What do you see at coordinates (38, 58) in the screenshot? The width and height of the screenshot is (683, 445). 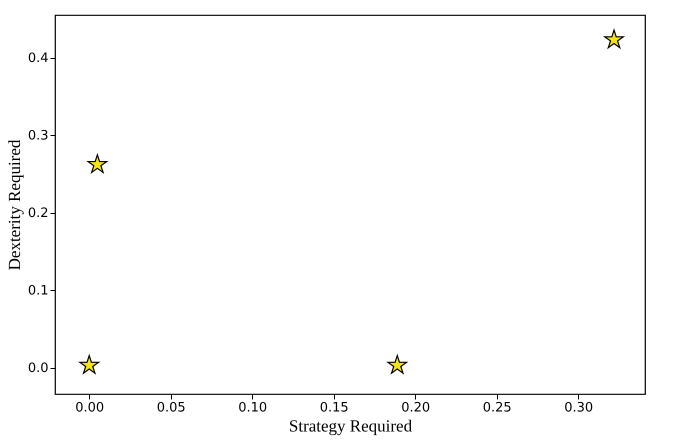 I see `y-tick-label: 0.4` at bounding box center [38, 58].